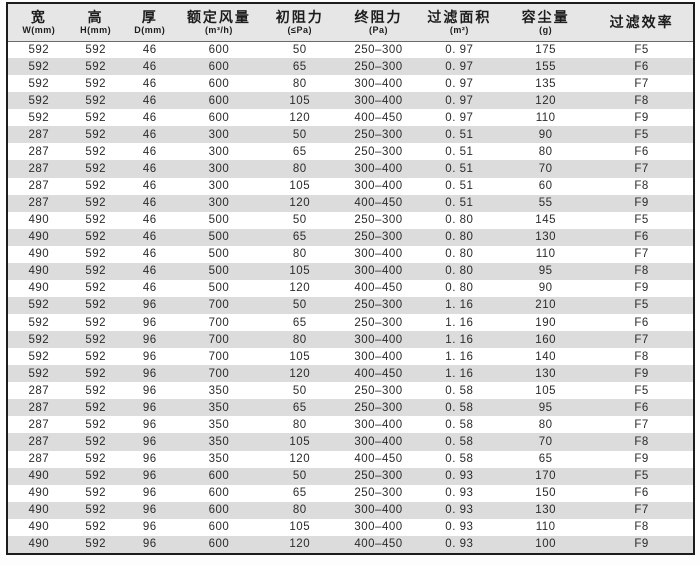 Image resolution: width=700 pixels, height=566 pixels. I want to click on cell-dust-capacity: 155, so click(545, 66).